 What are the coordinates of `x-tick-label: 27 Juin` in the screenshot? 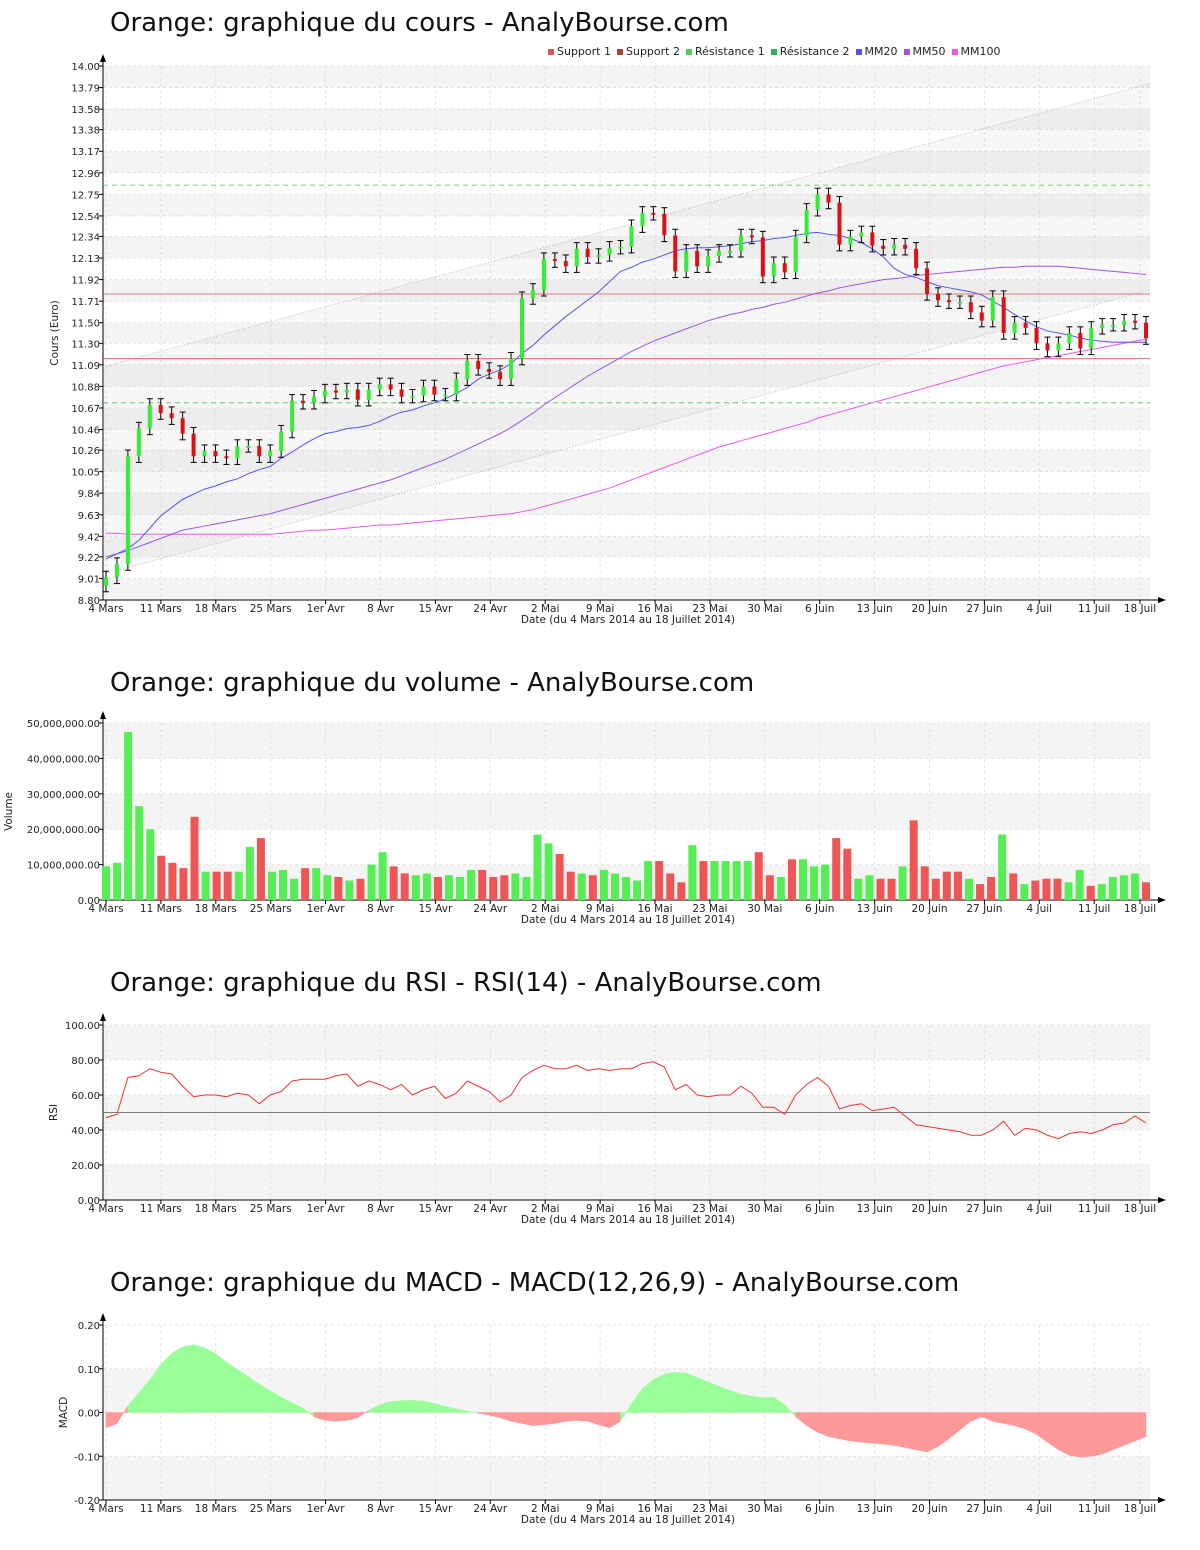 It's located at (984, 1209).